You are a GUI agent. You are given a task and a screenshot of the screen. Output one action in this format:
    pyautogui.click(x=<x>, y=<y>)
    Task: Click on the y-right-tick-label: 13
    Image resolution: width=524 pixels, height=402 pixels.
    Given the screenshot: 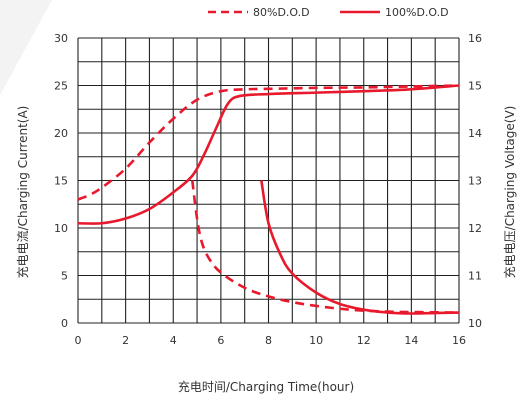 What is the action you would take?
    pyautogui.click(x=475, y=181)
    